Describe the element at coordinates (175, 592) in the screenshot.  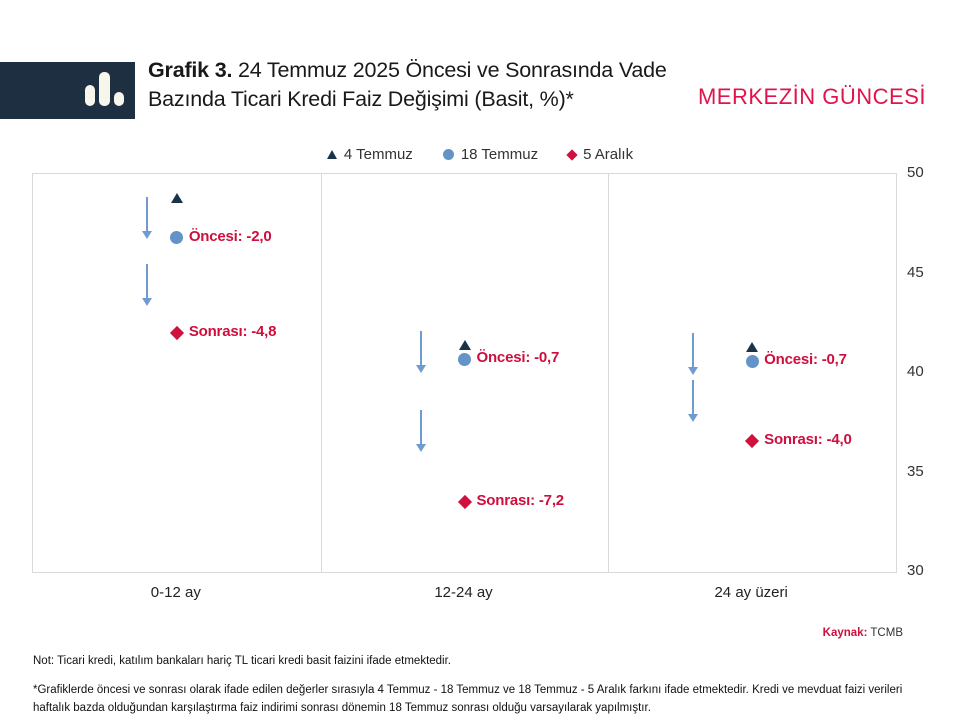
I see `x-category-label: 0-12 ay` at that location.